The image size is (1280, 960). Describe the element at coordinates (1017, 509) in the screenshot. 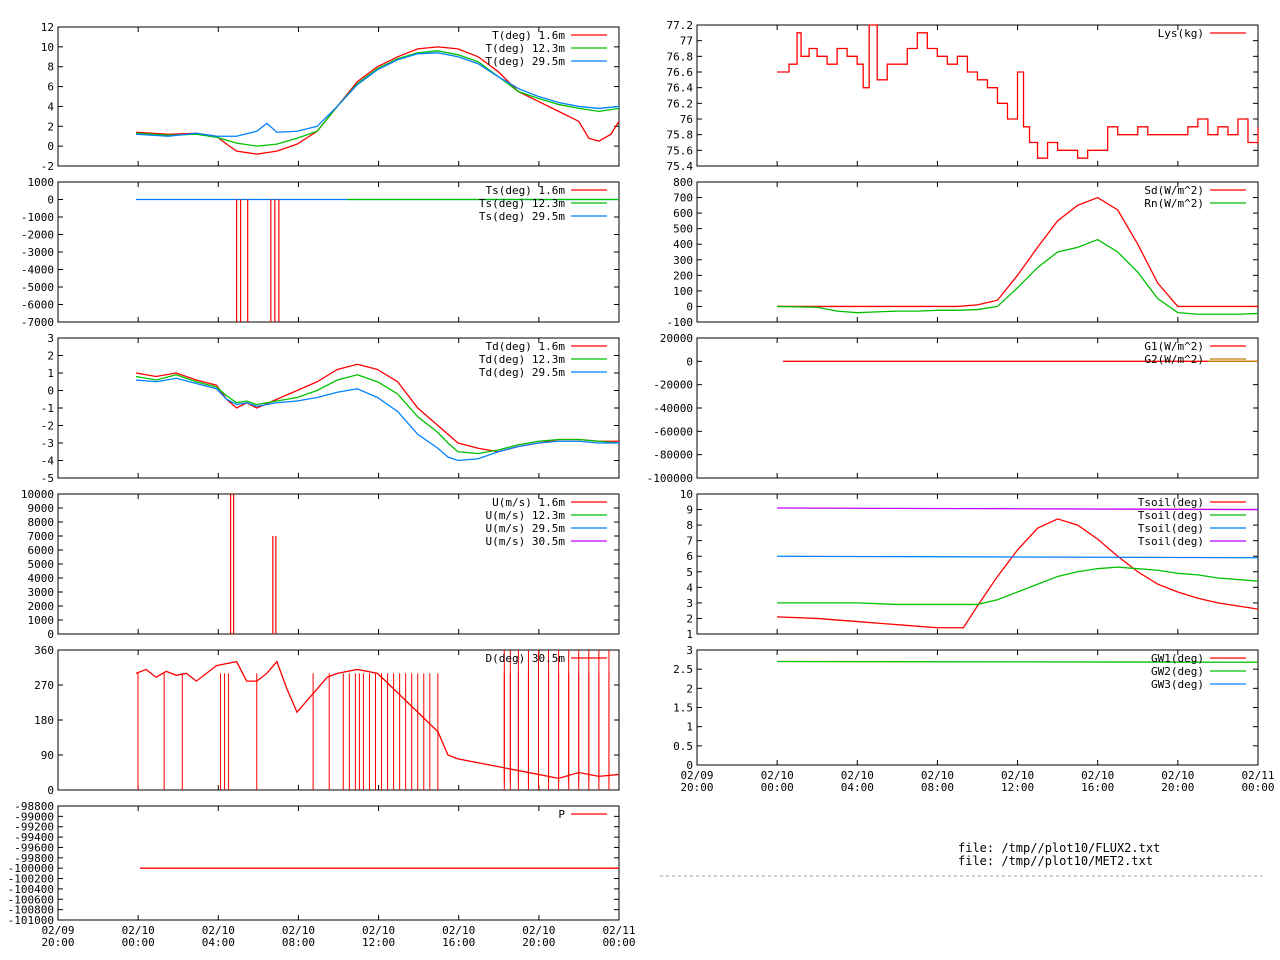

I see `series-line-purple` at that location.